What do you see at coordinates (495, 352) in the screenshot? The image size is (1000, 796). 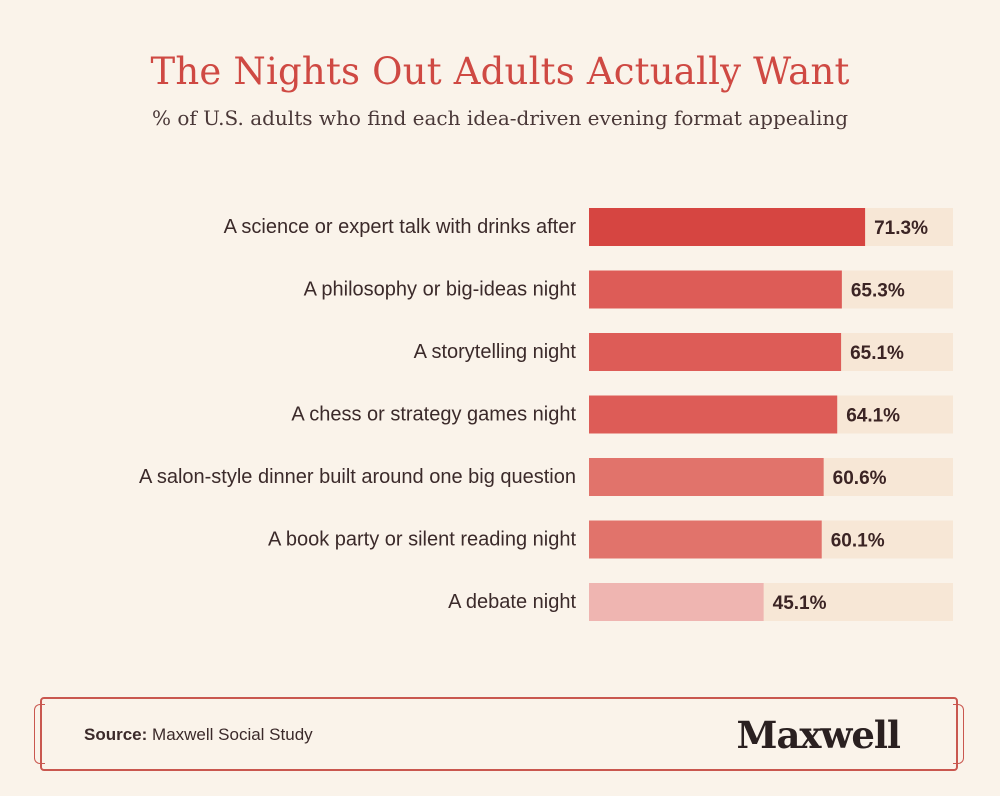 I see `category-label: A storytelling night` at bounding box center [495, 352].